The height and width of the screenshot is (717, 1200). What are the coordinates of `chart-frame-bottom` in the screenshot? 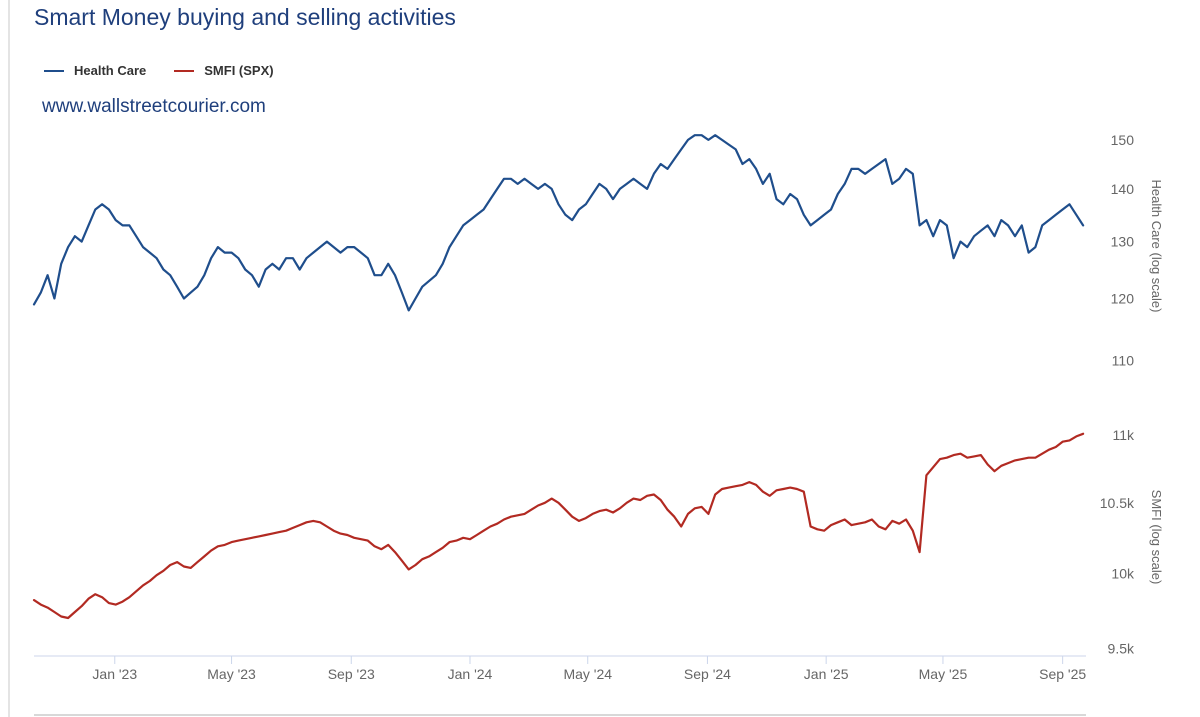 It's located at (560, 715).